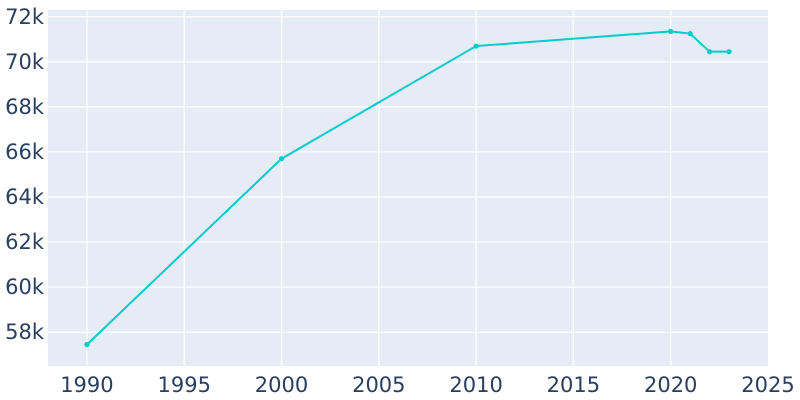 This screenshot has height=400, width=800. I want to click on x-tick-label: 2020, so click(670, 385).